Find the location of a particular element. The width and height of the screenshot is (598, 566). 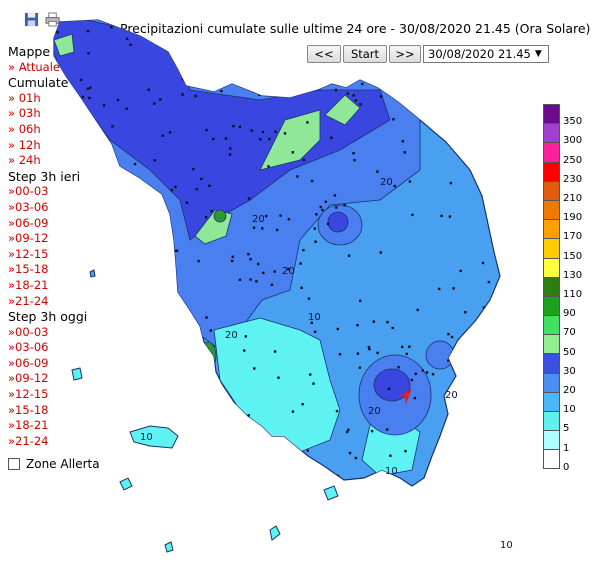

yesterday-link: »18-21 is located at coordinates (28, 284).